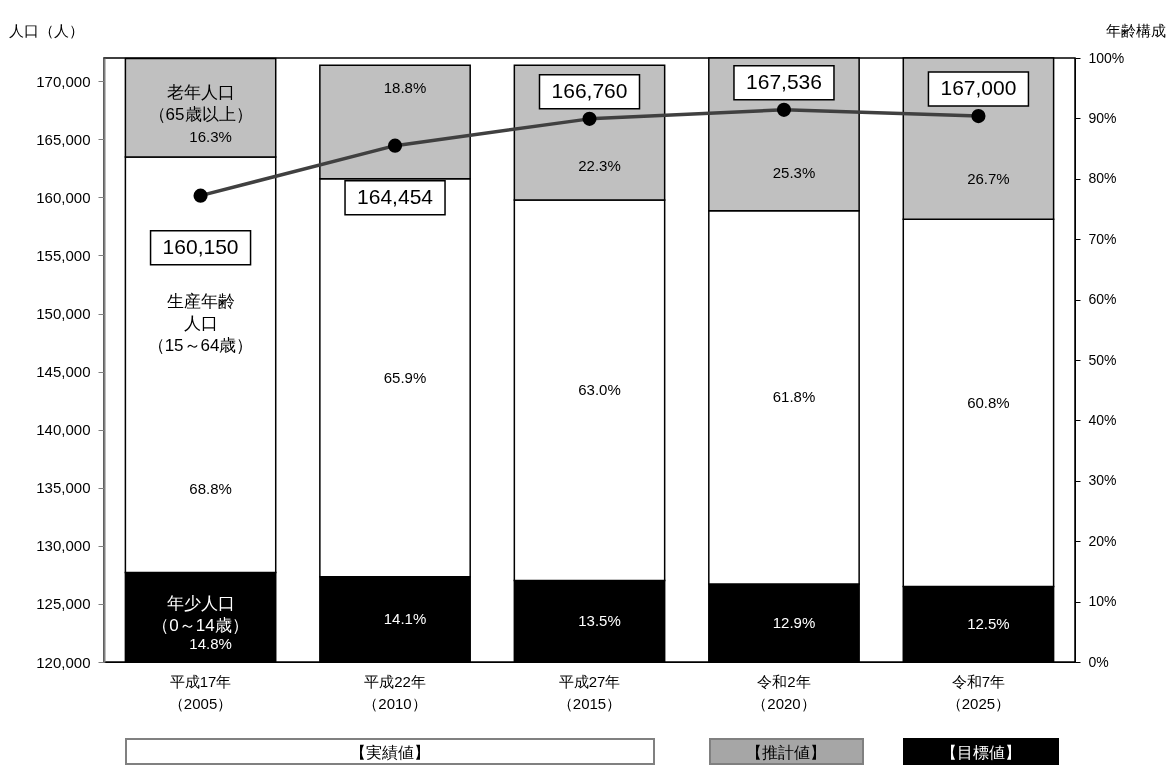  I want to click on data-label: 12.9%, so click(794, 623).